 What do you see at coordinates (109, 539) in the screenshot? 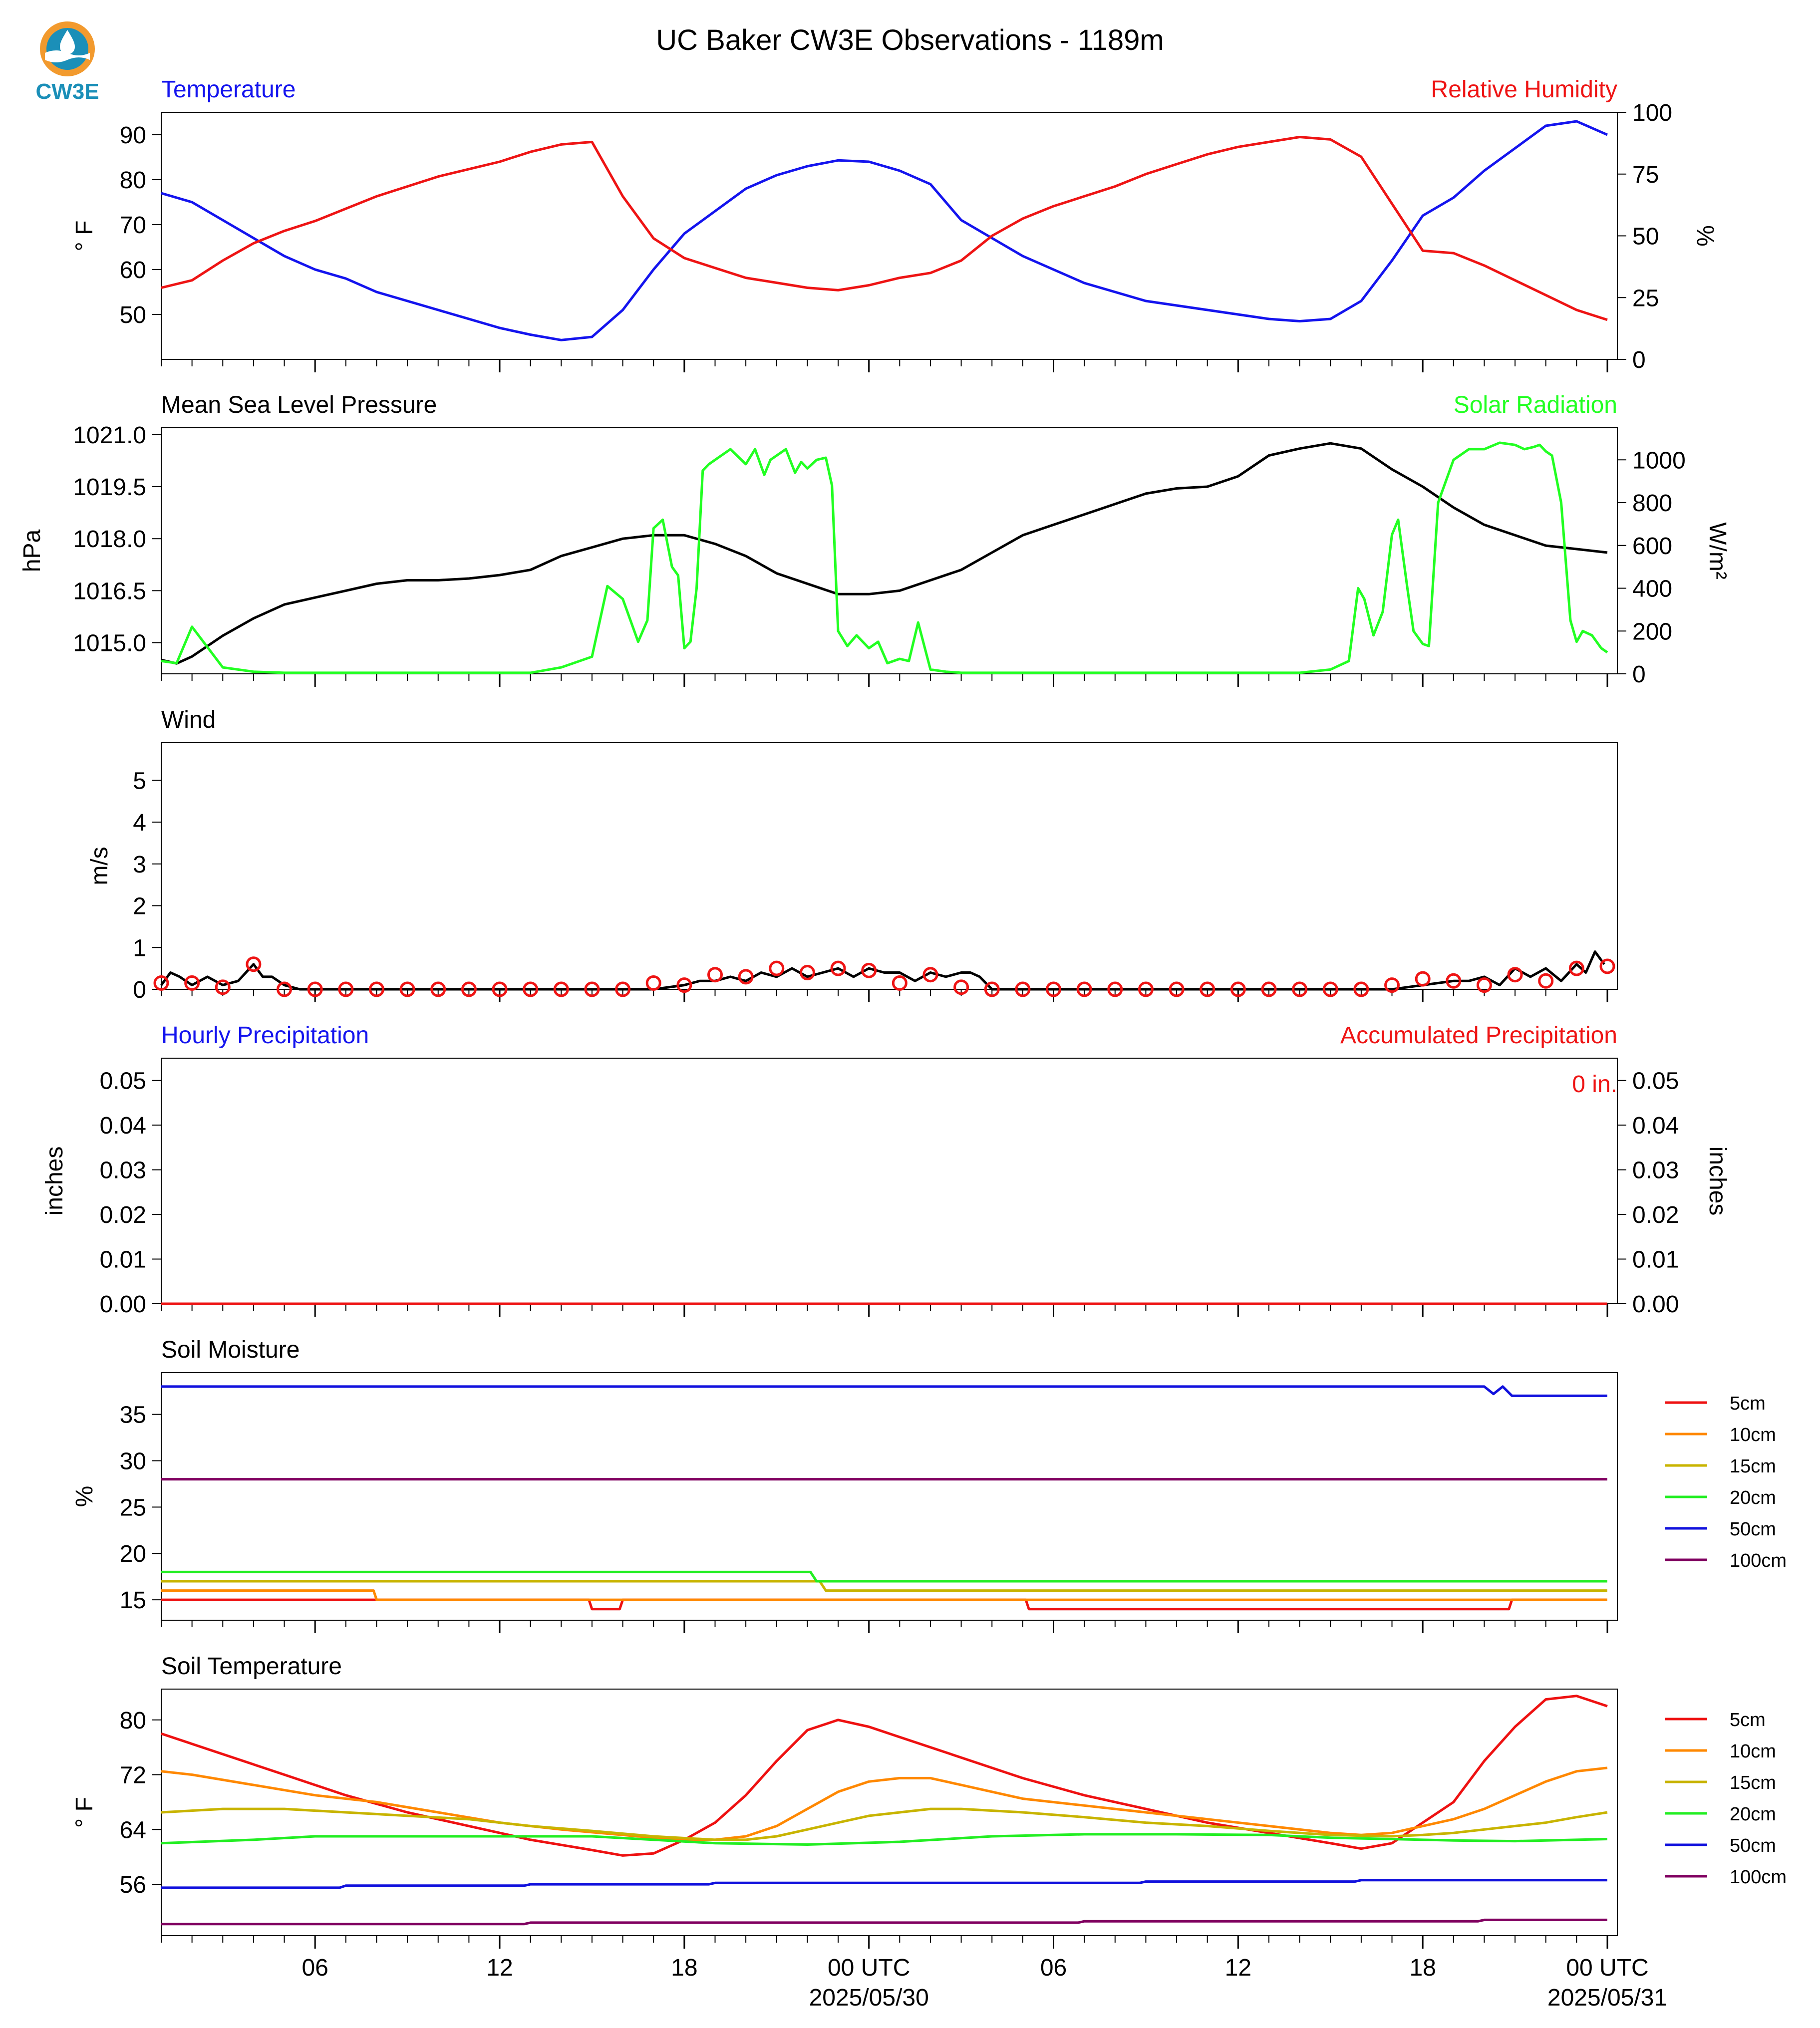
I see `y-left-tick-label: 1018.0` at bounding box center [109, 539].